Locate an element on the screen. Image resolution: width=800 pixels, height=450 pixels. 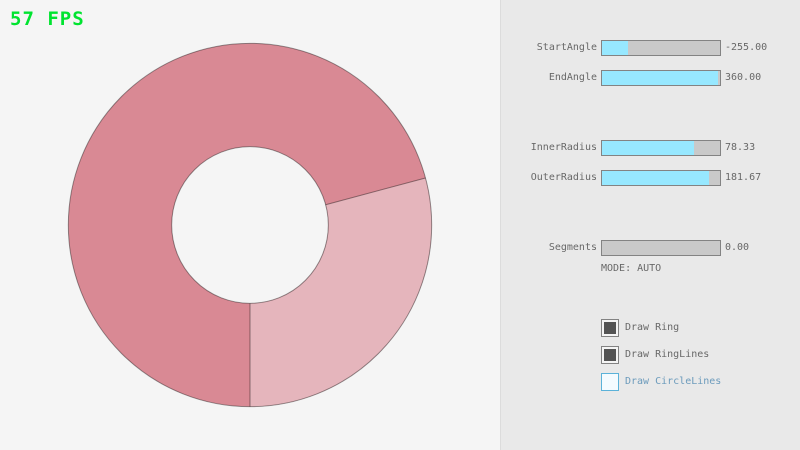
slider-label-startangle: StartAngle is located at coordinates (566, 47).